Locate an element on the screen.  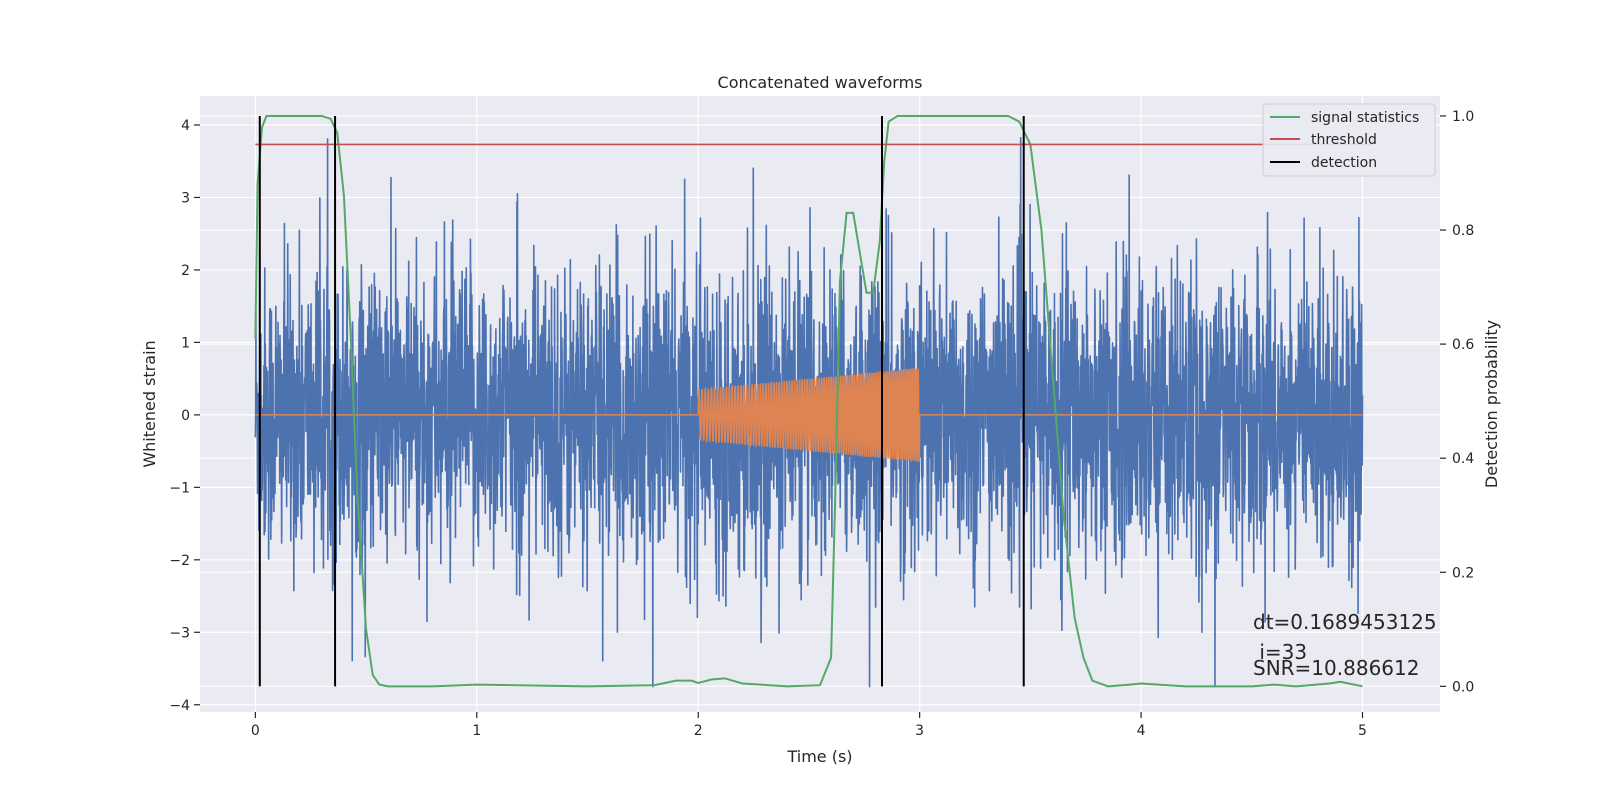
legend-label-detection: detection is located at coordinates (1344, 163).